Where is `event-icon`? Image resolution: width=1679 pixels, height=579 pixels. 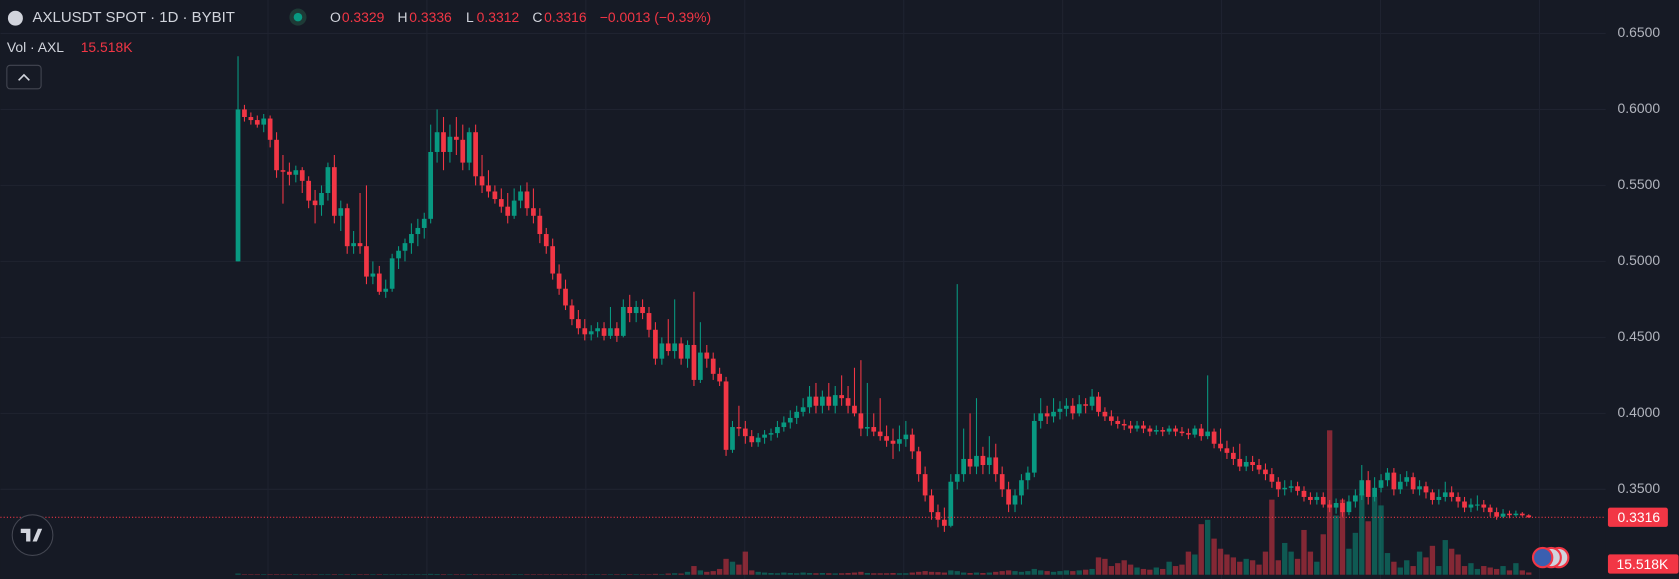 event-icon is located at coordinates (1542, 557).